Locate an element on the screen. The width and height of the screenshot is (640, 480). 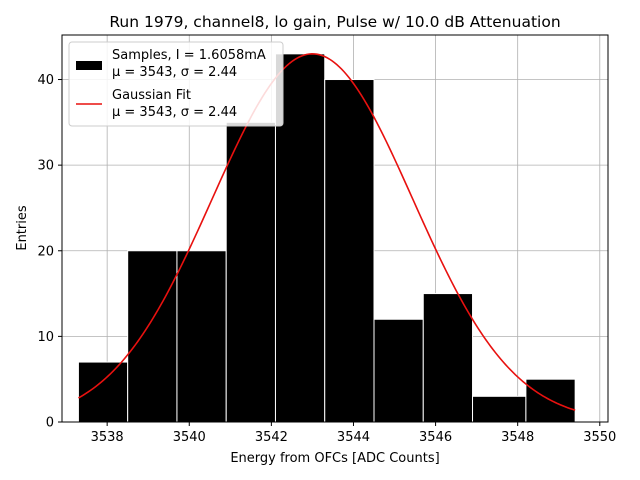
y-tick-label: 40 is located at coordinates (45, 80).